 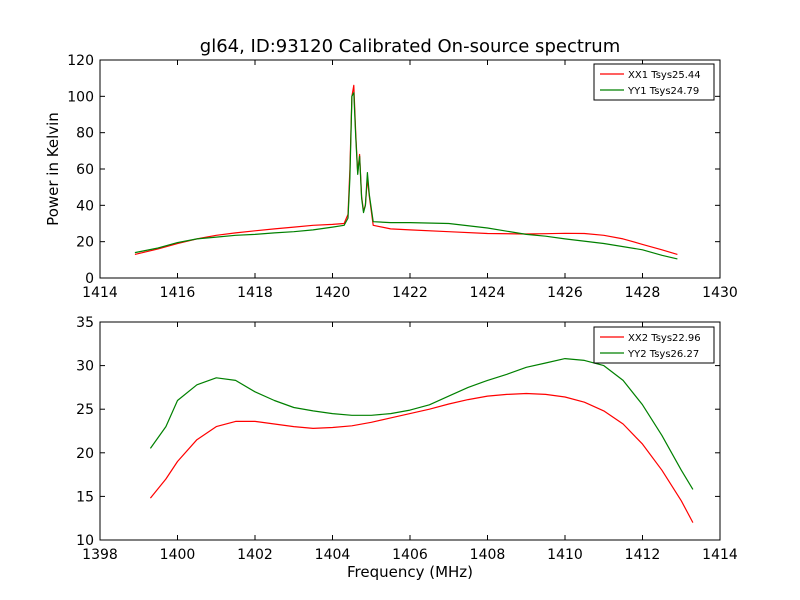 I want to click on x-tick-label: 1404, so click(x=333, y=555).